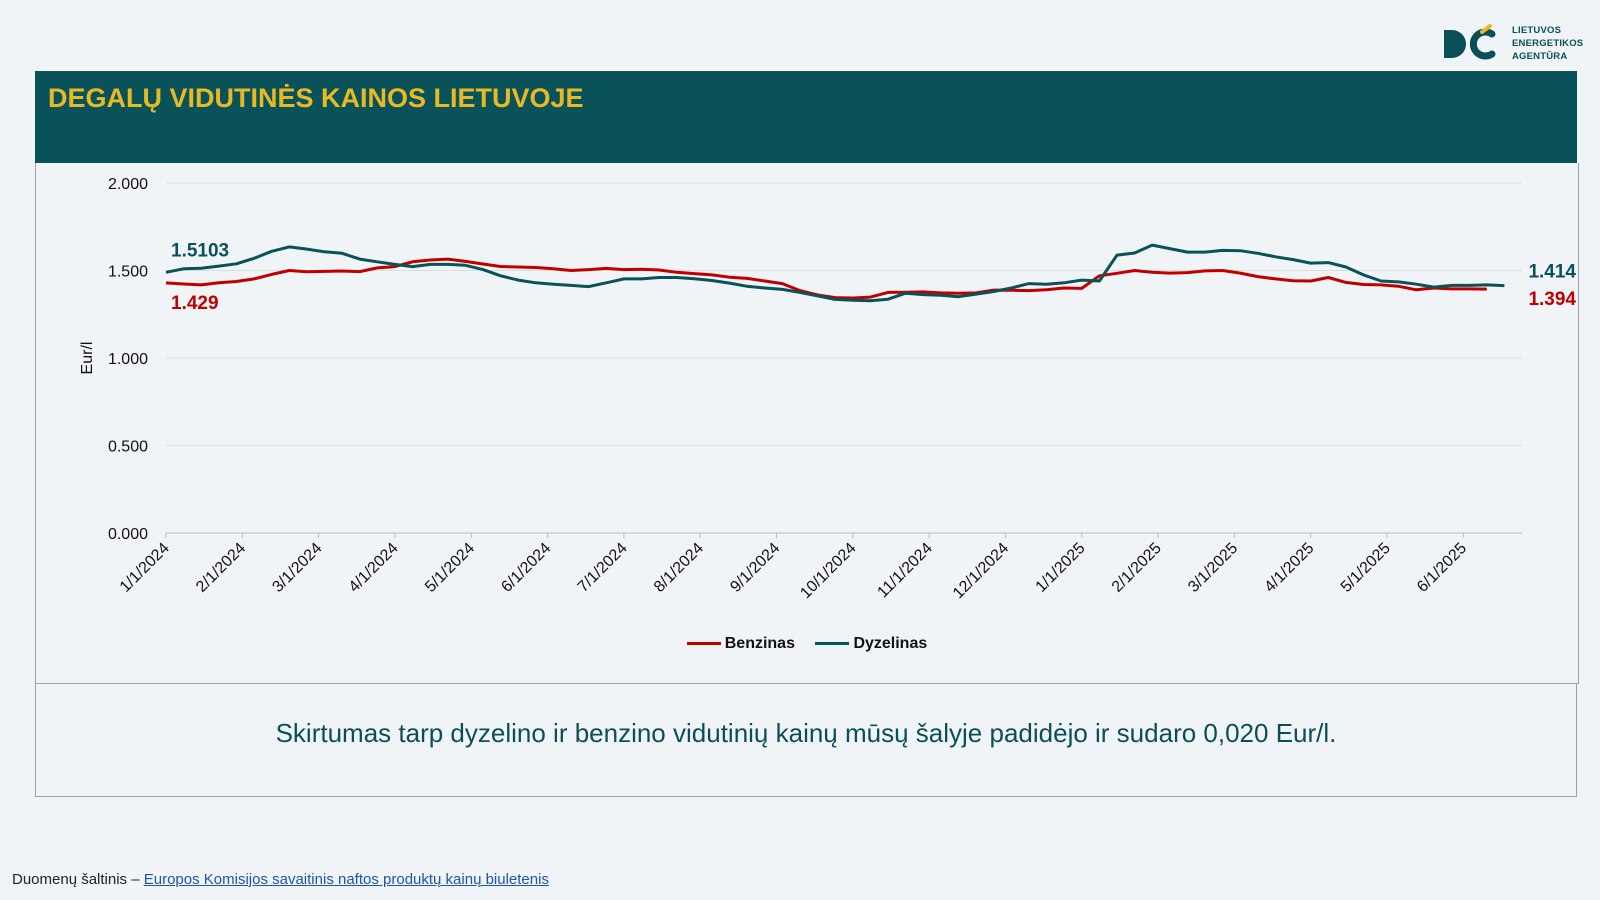  What do you see at coordinates (526, 568) in the screenshot?
I see `x-tick-label: 6/1/2024` at bounding box center [526, 568].